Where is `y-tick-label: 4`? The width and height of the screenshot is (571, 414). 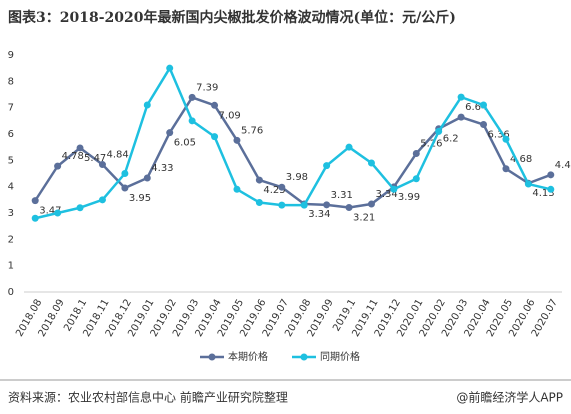 y-tick-label: 4 is located at coordinates (11, 187).